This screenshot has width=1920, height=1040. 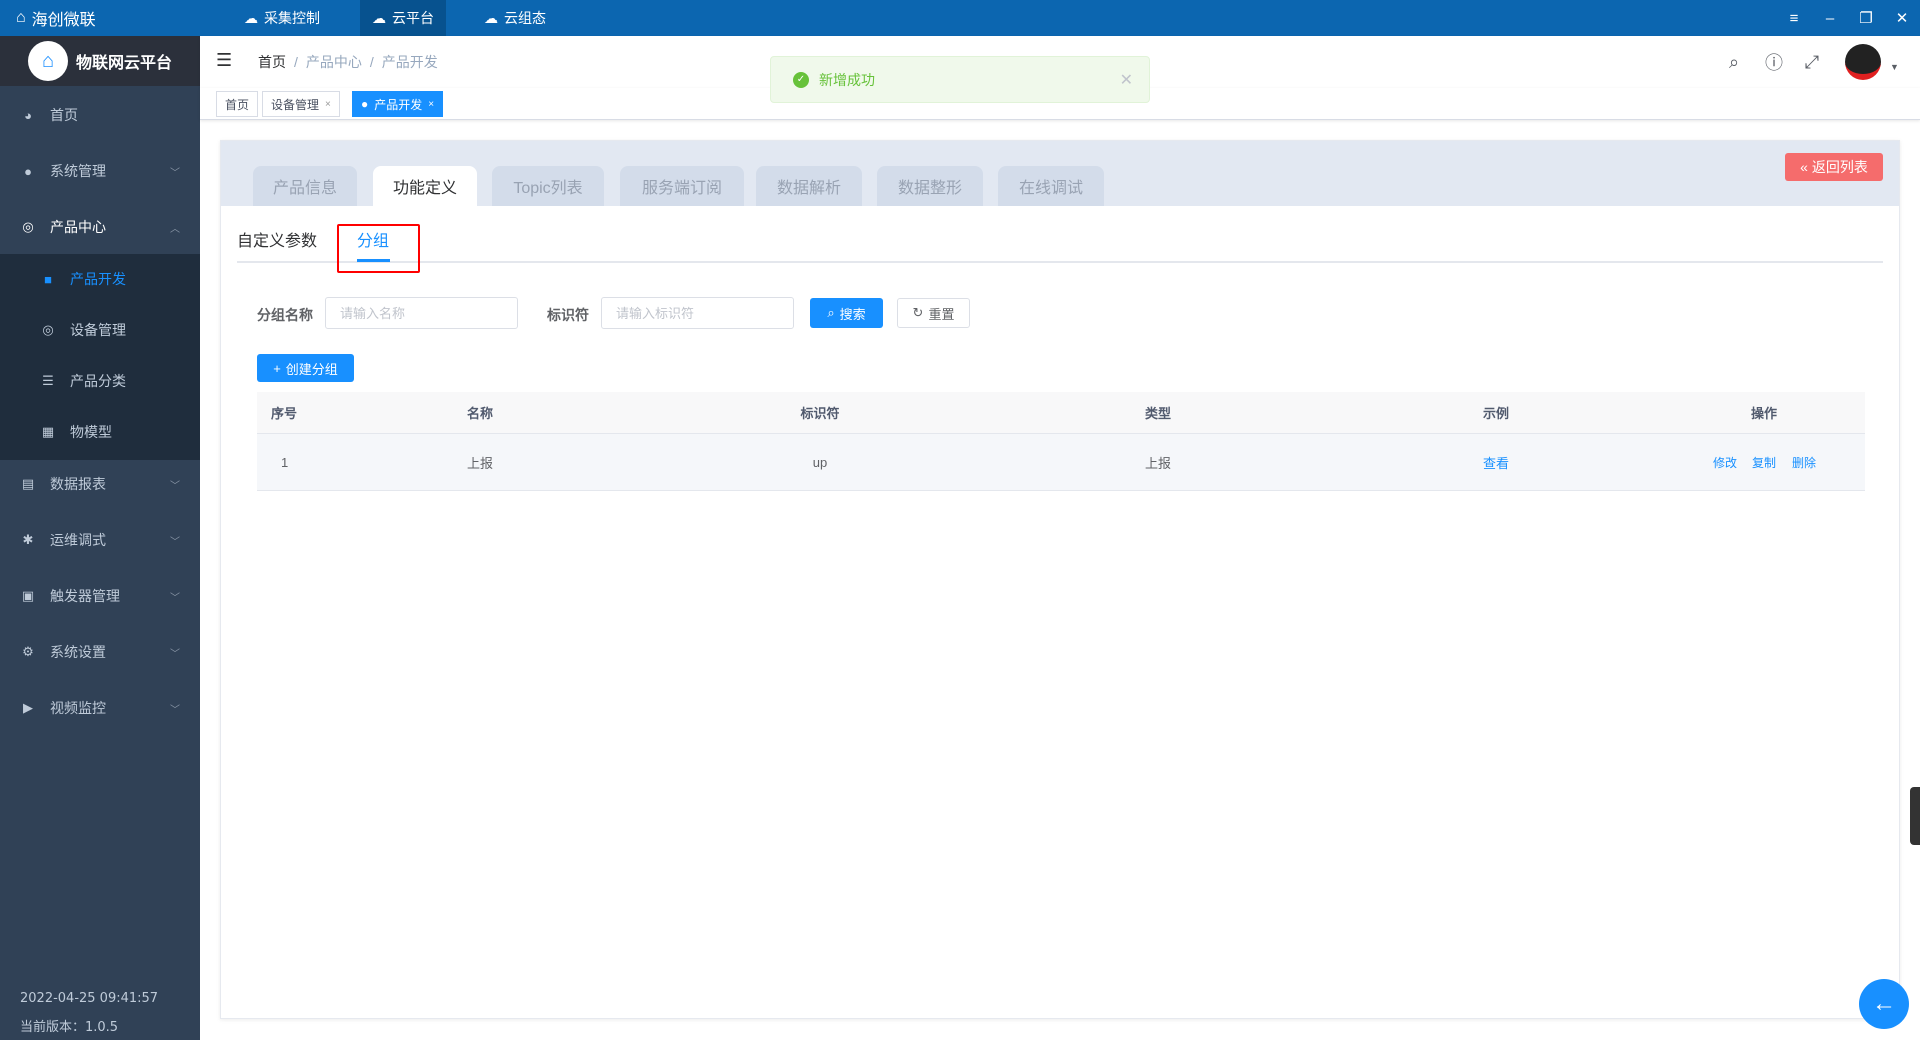 I want to click on create-group-button: + 创建分组, so click(x=305, y=368).